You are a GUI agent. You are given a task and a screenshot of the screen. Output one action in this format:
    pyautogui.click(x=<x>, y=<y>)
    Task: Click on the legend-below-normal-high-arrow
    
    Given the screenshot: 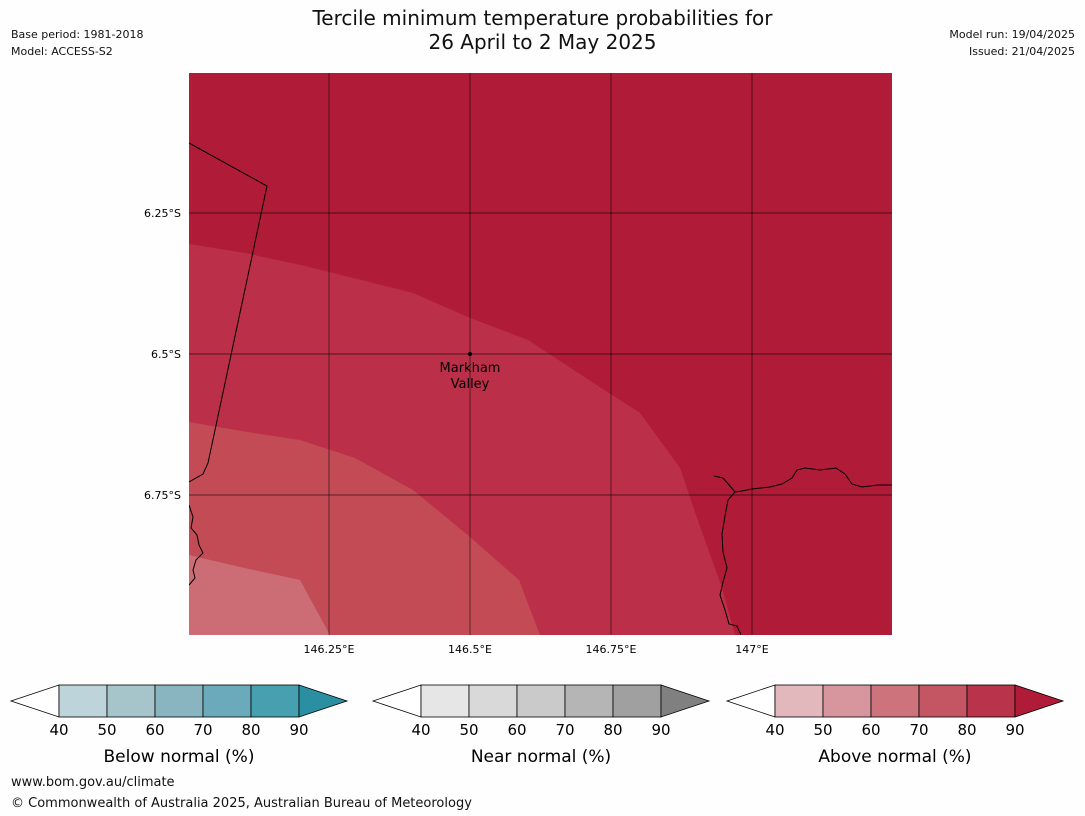 What is the action you would take?
    pyautogui.click(x=323, y=701)
    